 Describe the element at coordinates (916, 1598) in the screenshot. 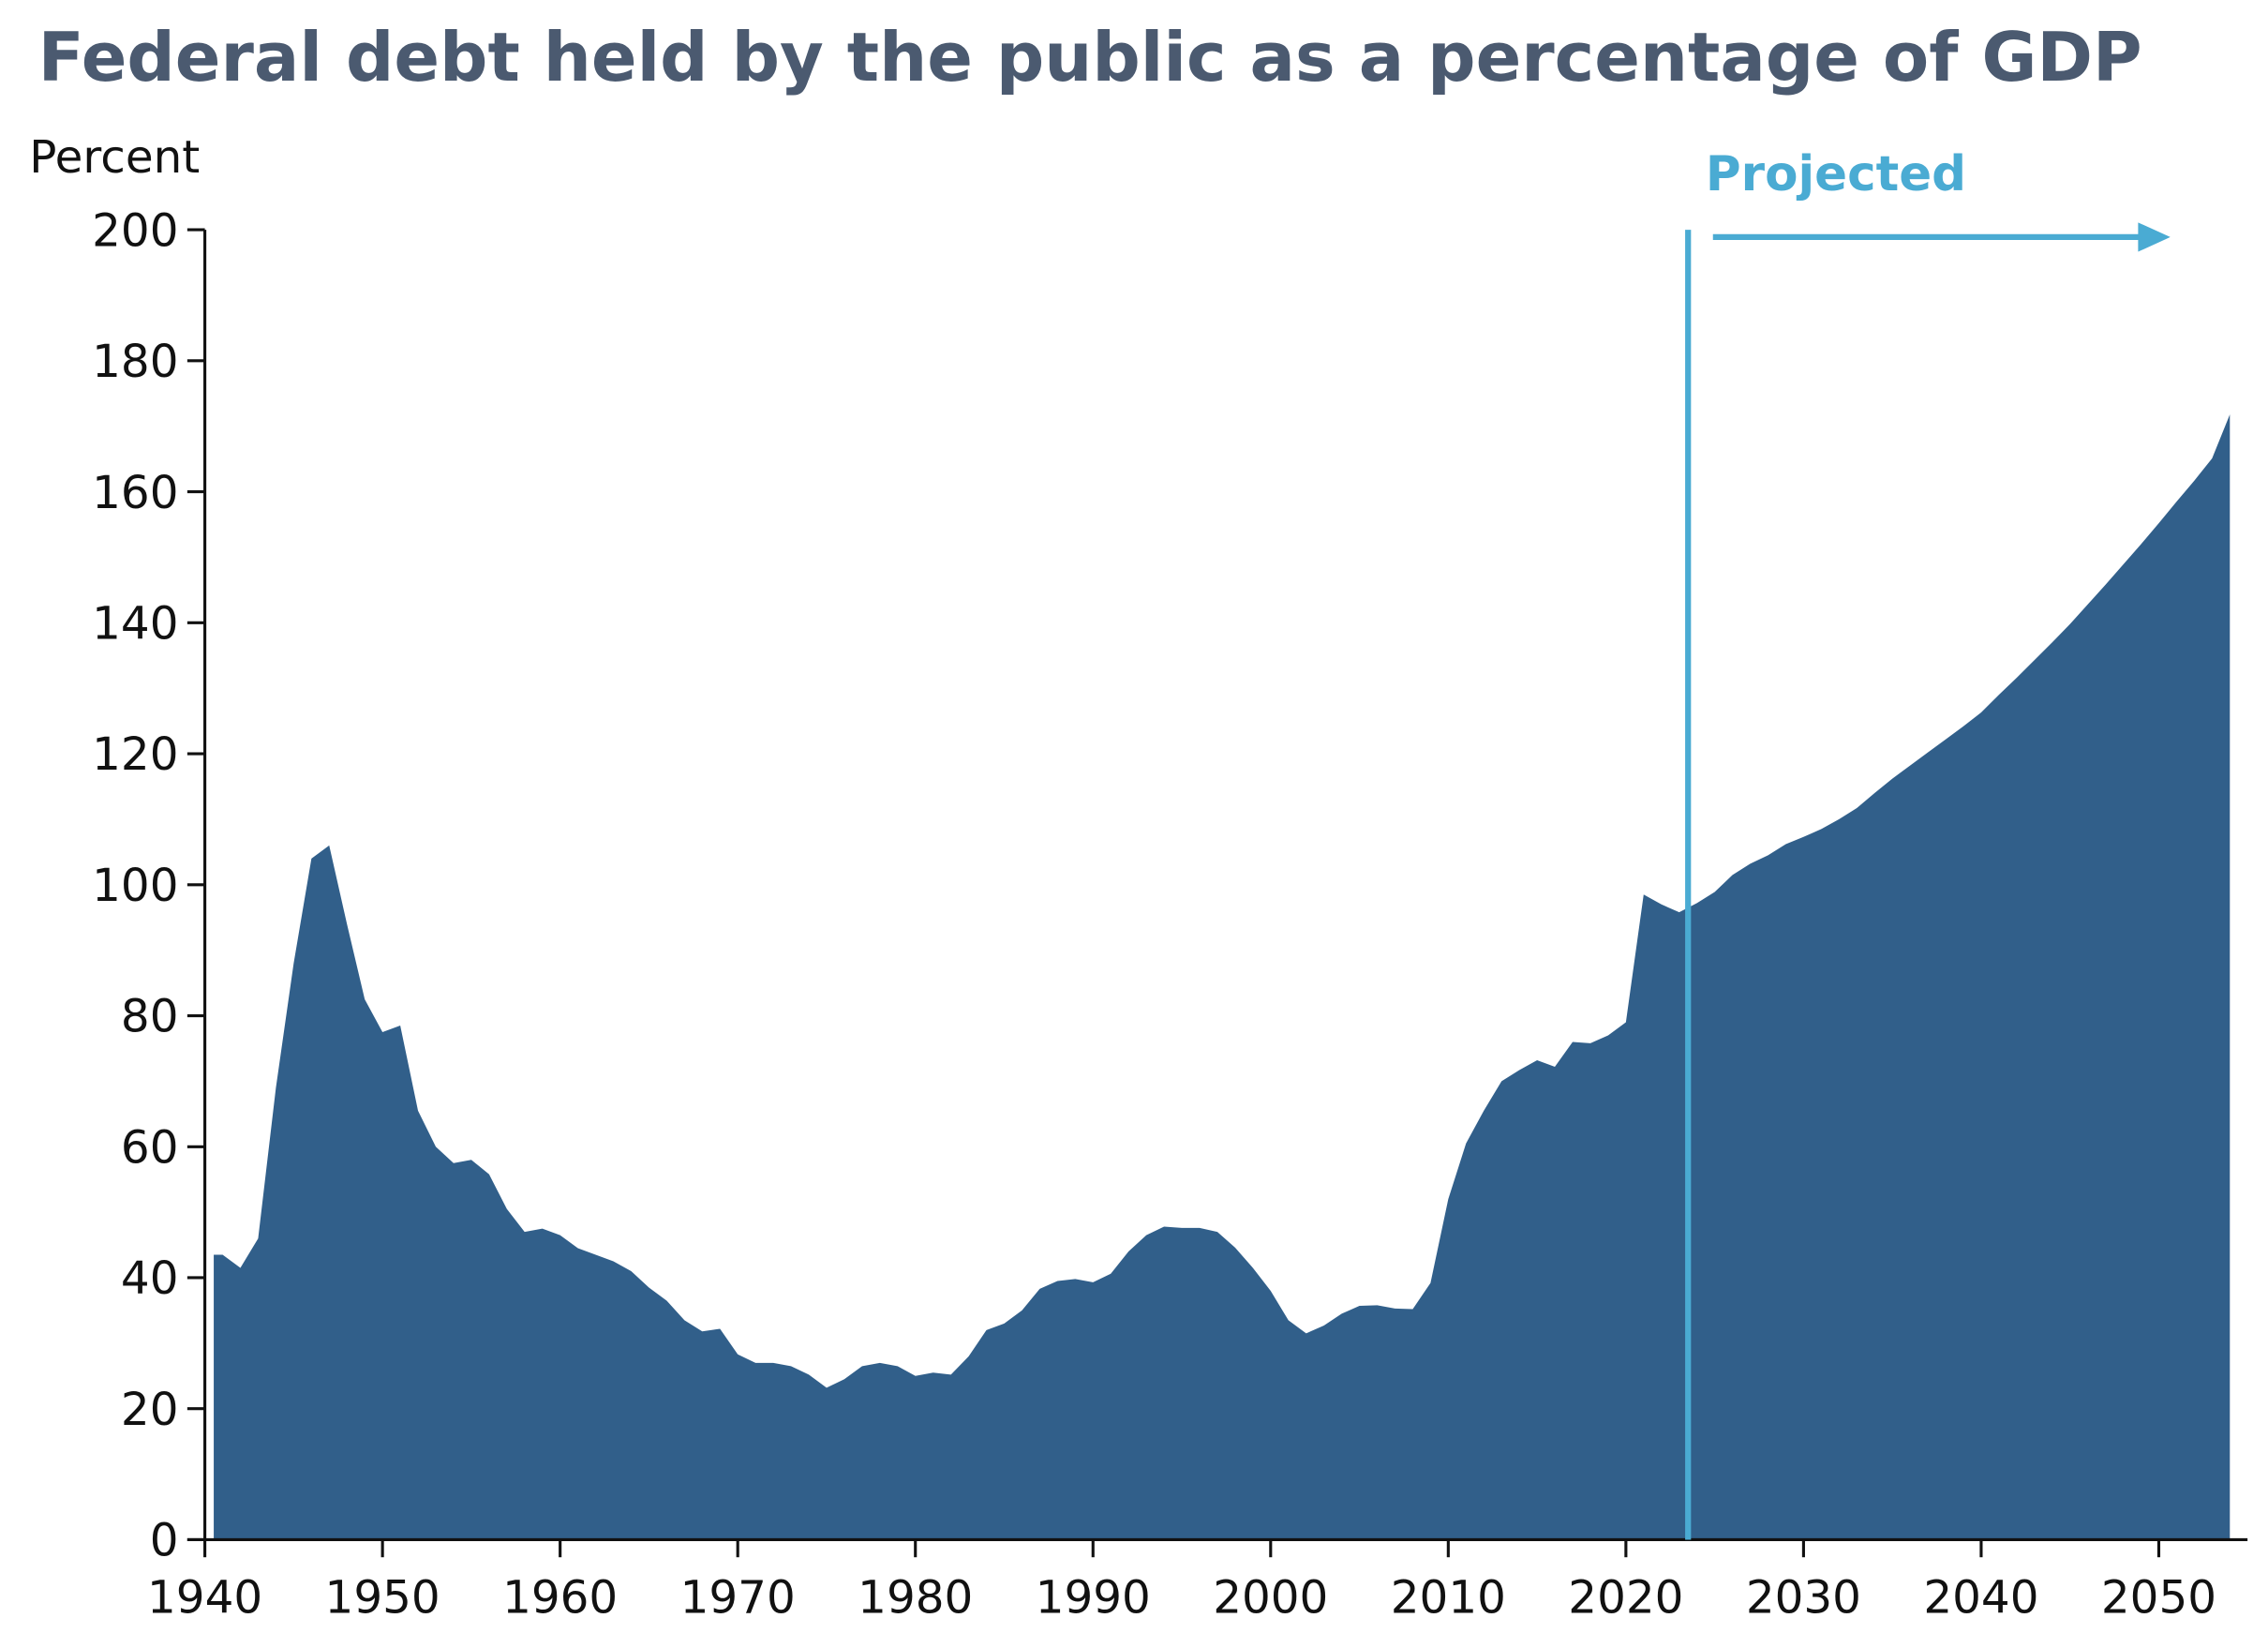

I see `x-tick-label: 1980` at that location.